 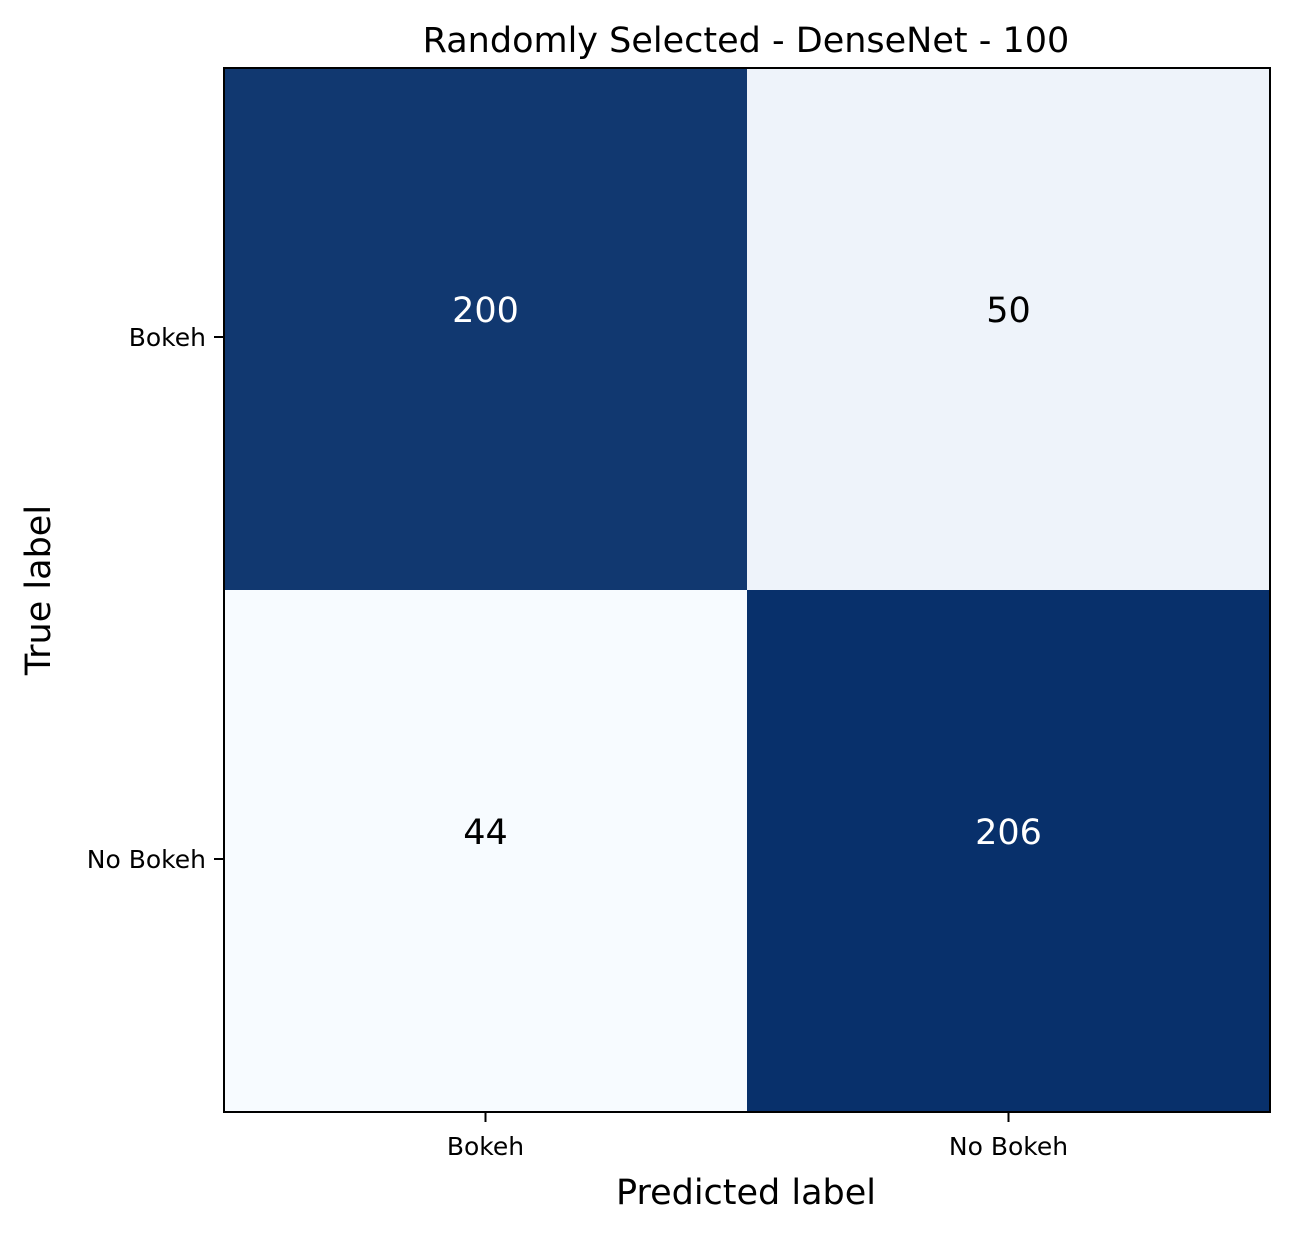 What do you see at coordinates (746, 1193) in the screenshot?
I see `x-axis-label: Predicted label` at bounding box center [746, 1193].